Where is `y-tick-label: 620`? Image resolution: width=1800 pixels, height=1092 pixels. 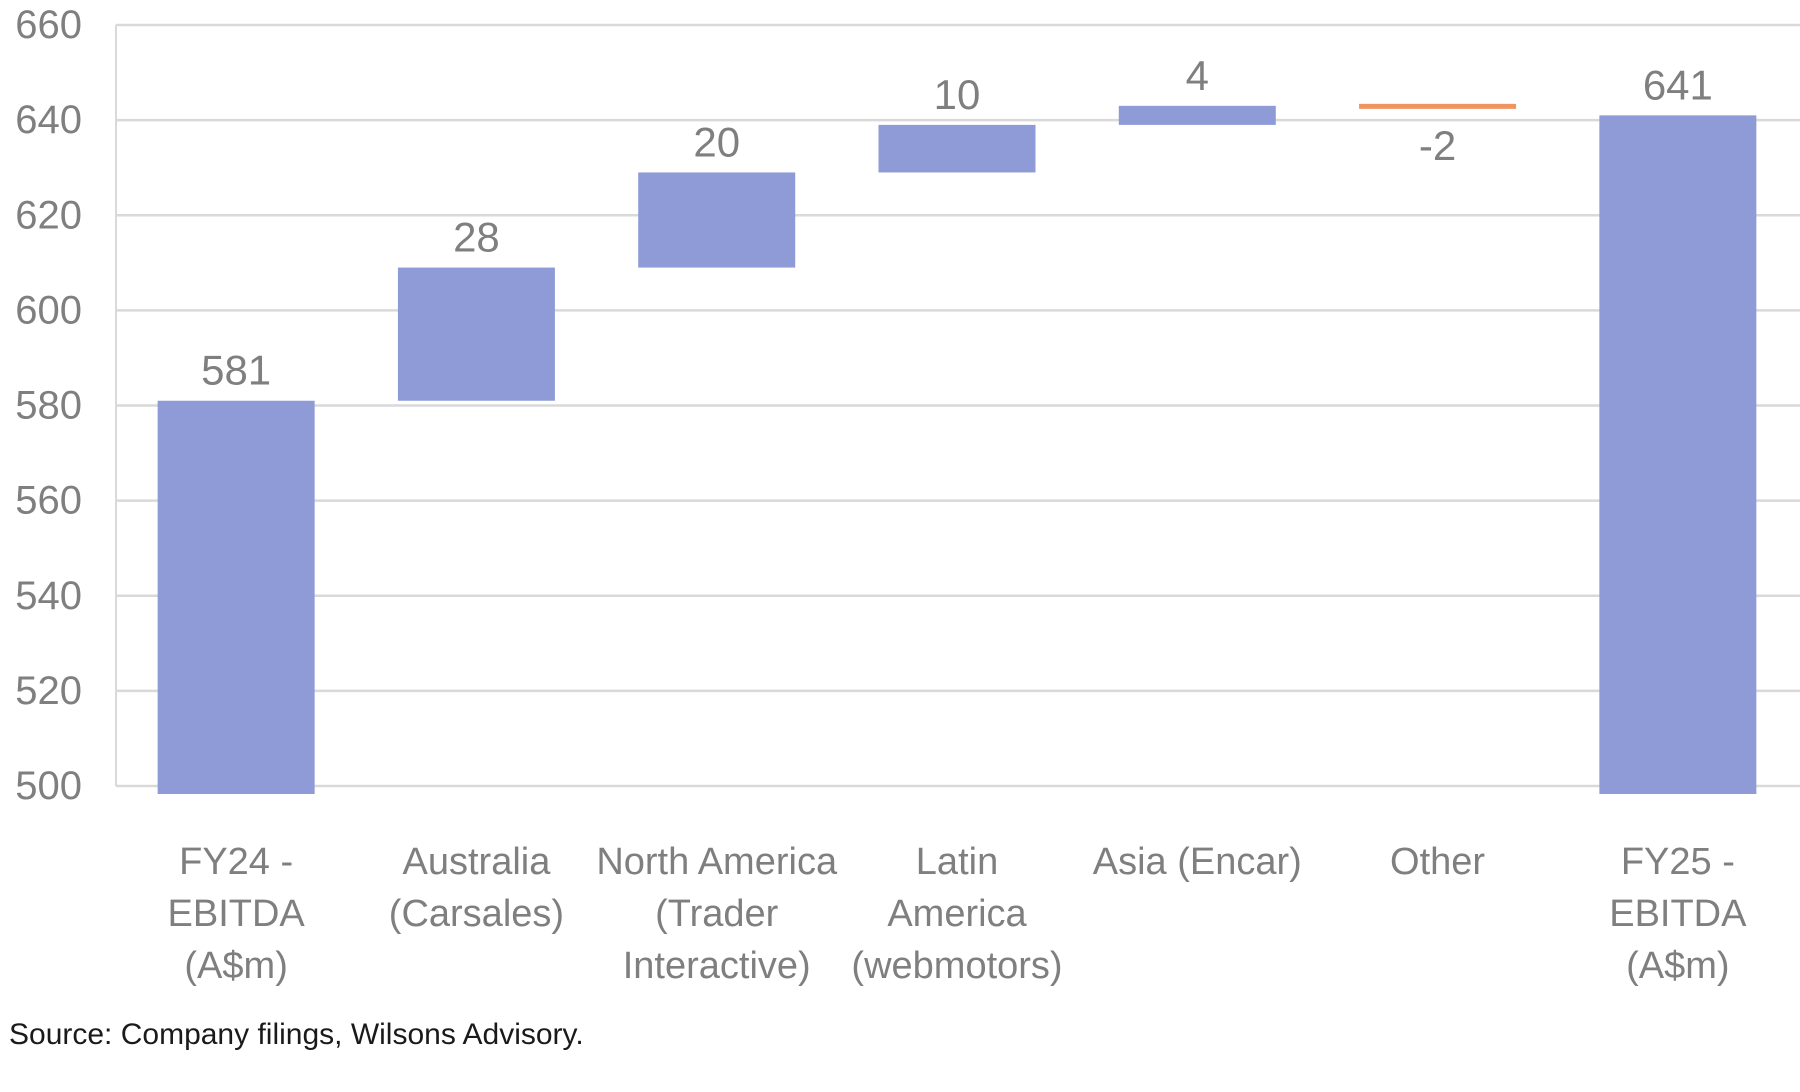 y-tick-label: 620 is located at coordinates (48, 215).